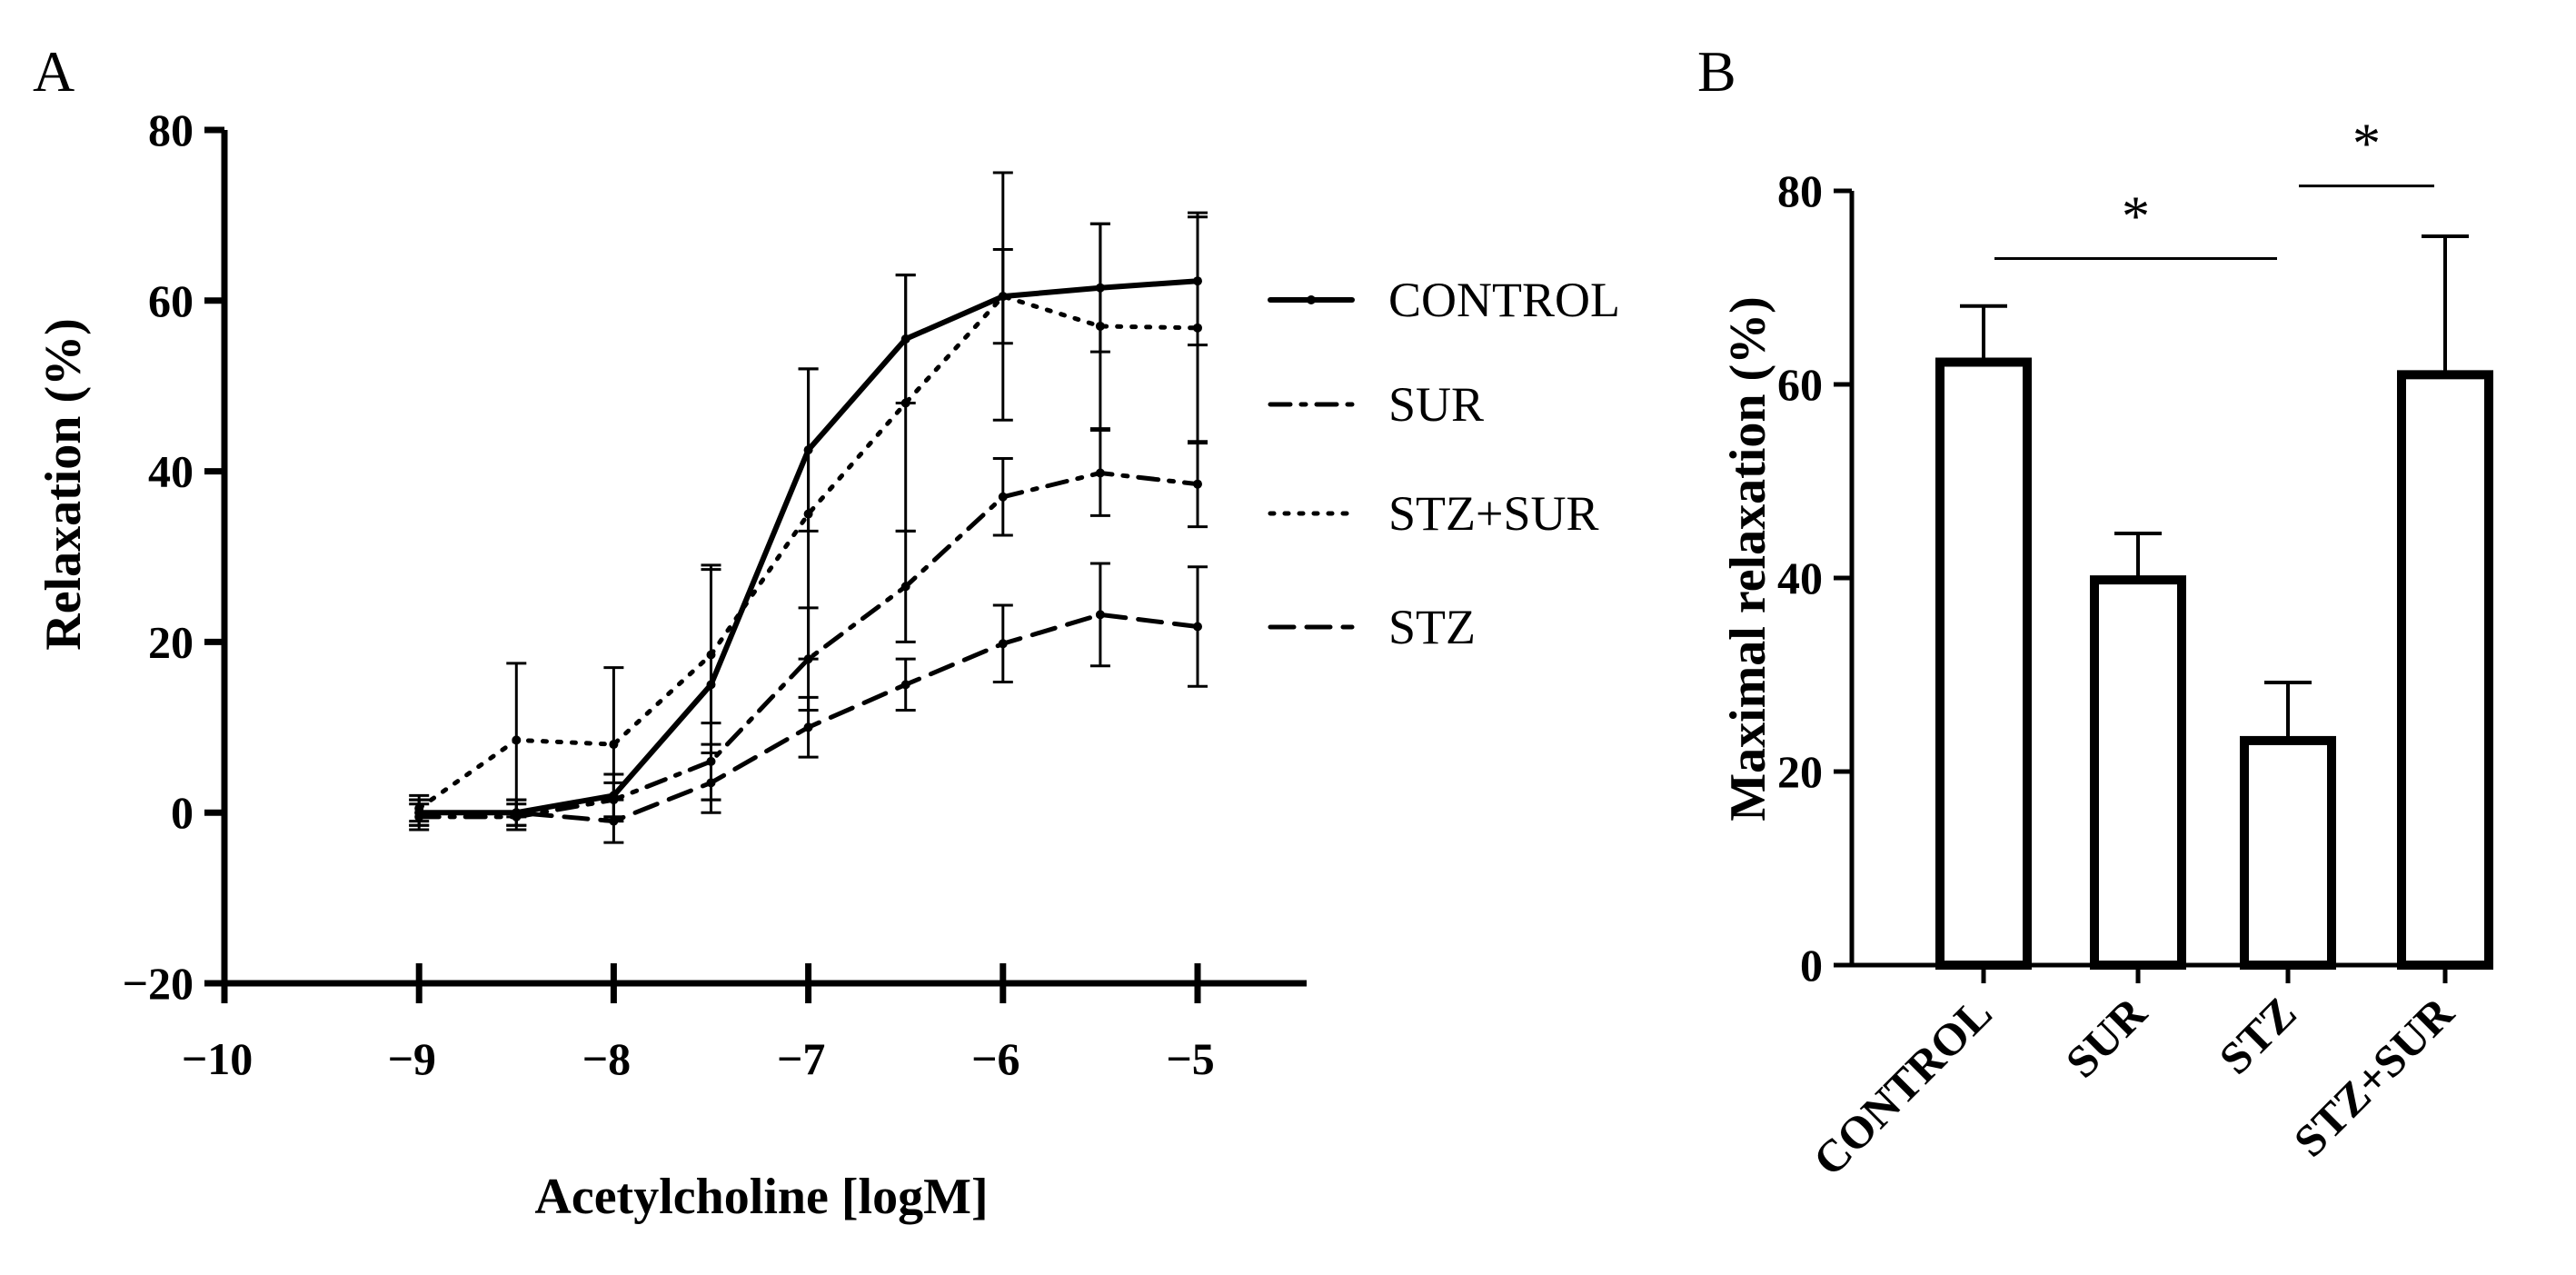 This screenshot has width=2576, height=1275. Describe the element at coordinates (1432, 627) in the screenshot. I see `legend-stz-label: STZ` at that location.